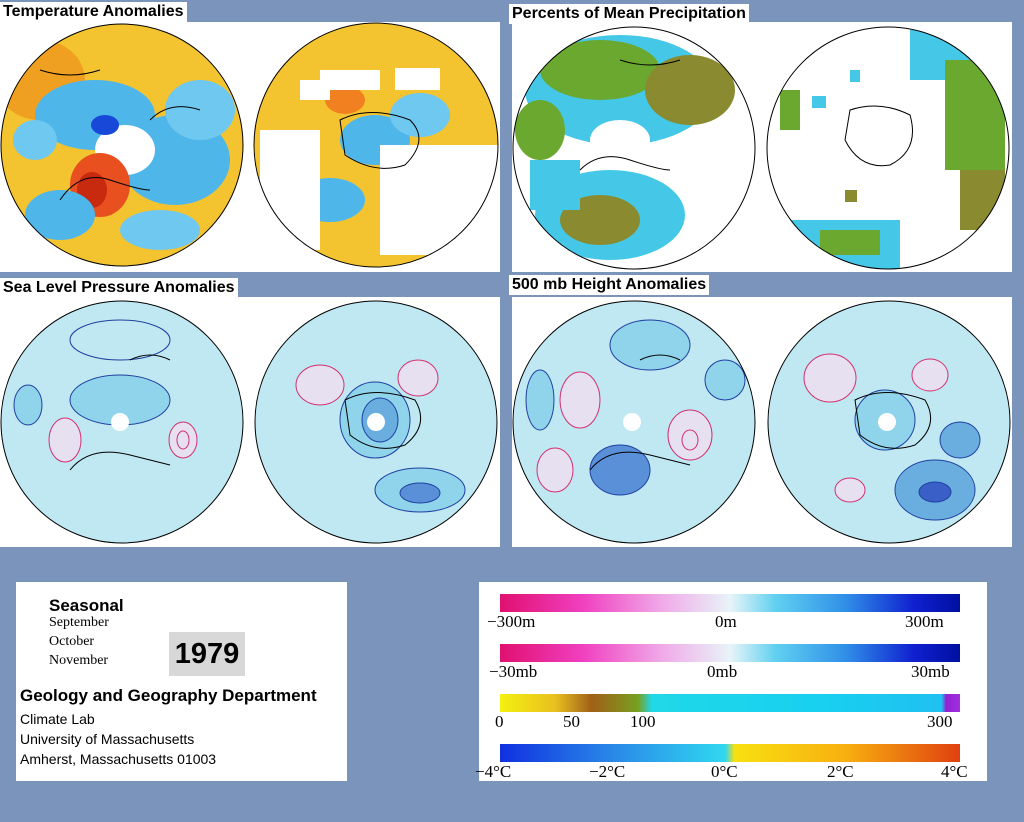  Describe the element at coordinates (722, 671) in the screenshot. I see `pressure-label-zero: 0mb` at that location.